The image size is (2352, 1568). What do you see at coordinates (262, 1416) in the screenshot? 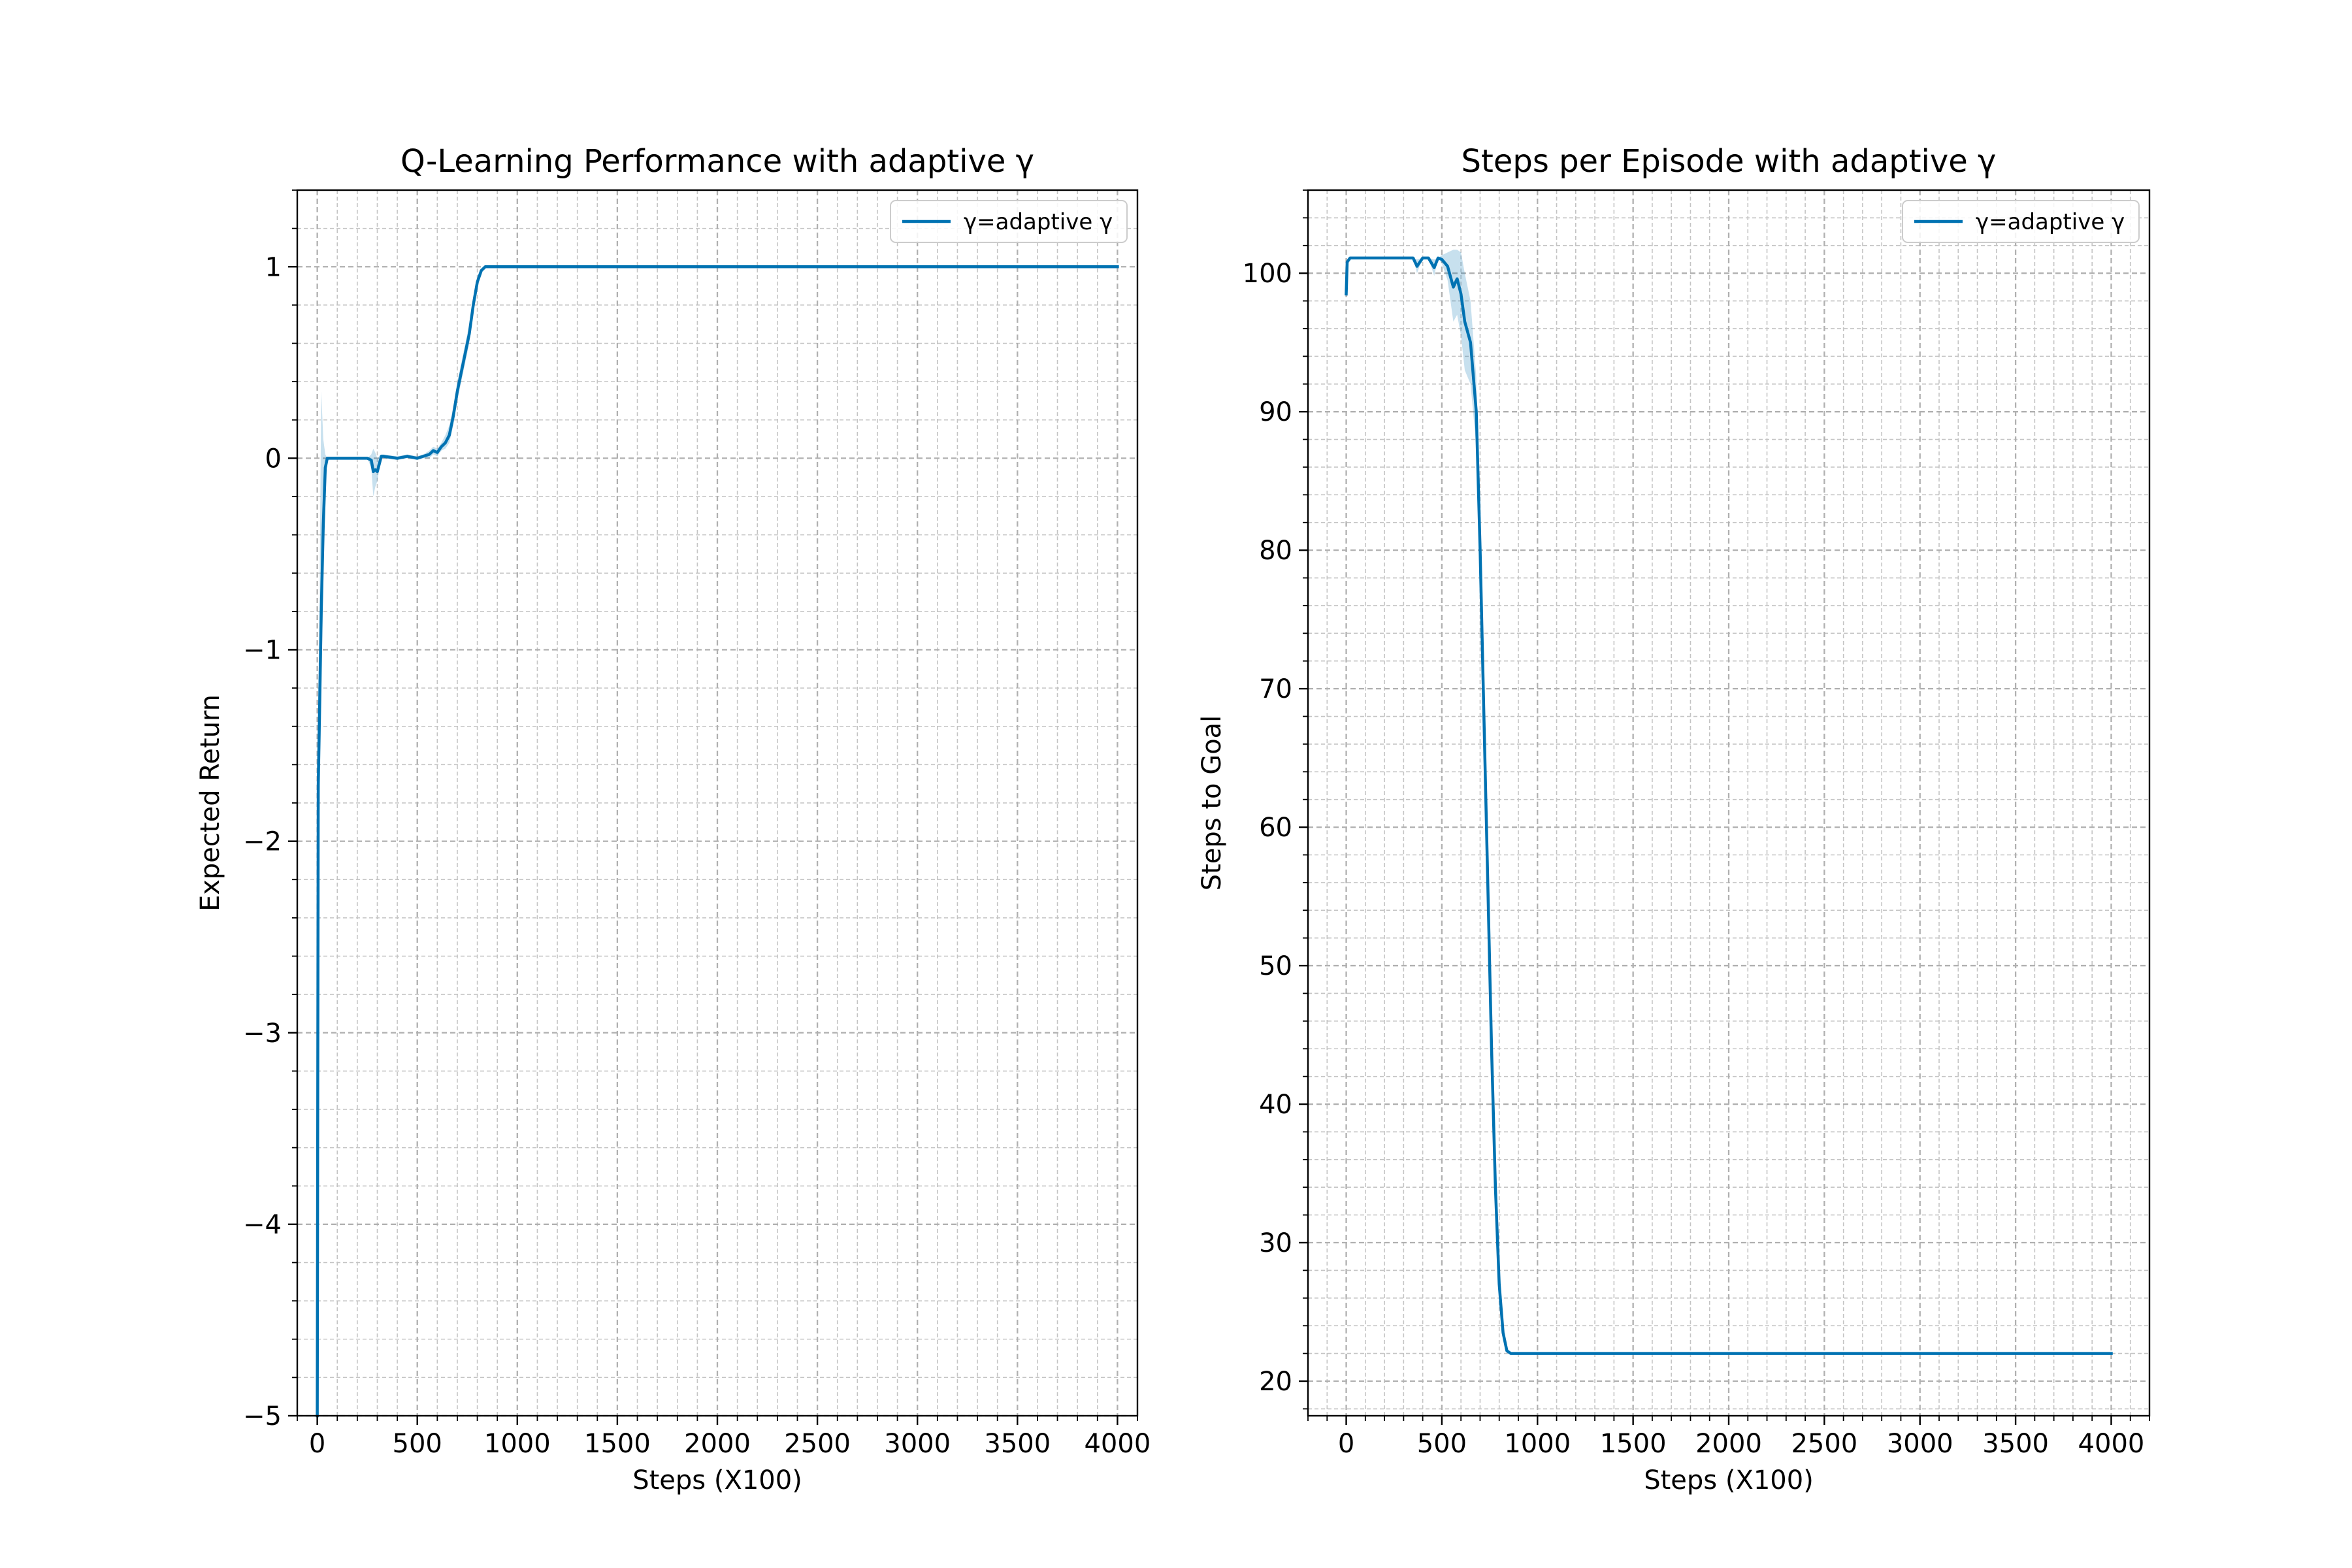
I see `y-tick-label: −5` at bounding box center [262, 1416].